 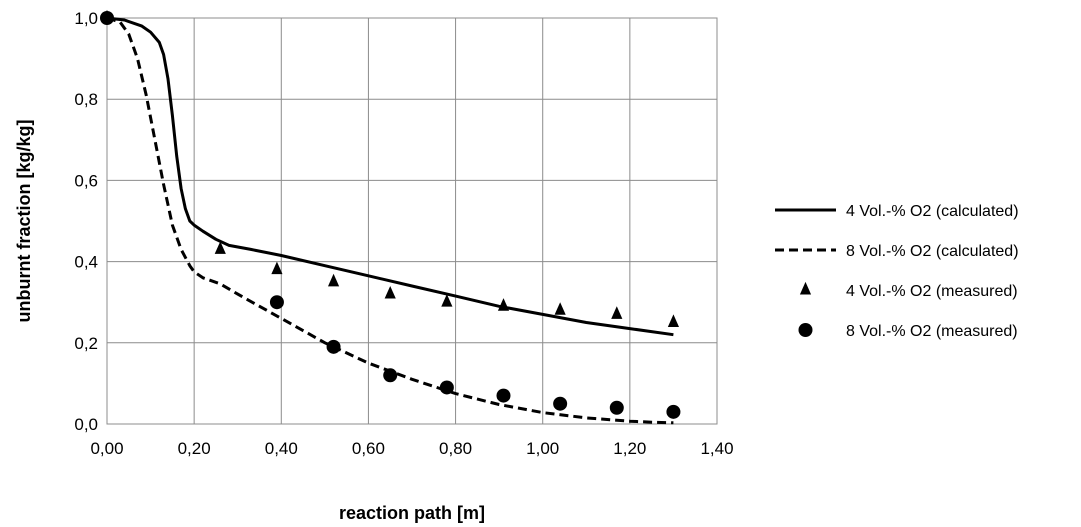 What do you see at coordinates (932, 331) in the screenshot?
I see `legend-label: 8 Vol.-% O2 (measured)` at bounding box center [932, 331].